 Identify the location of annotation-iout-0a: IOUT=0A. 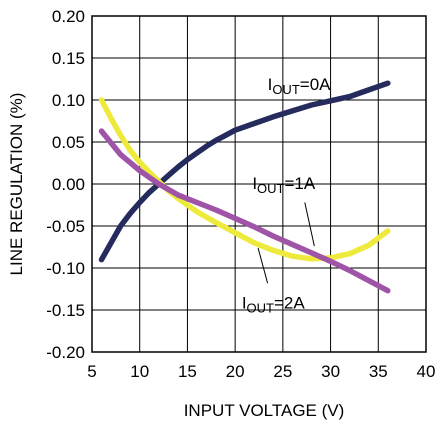
(300, 86).